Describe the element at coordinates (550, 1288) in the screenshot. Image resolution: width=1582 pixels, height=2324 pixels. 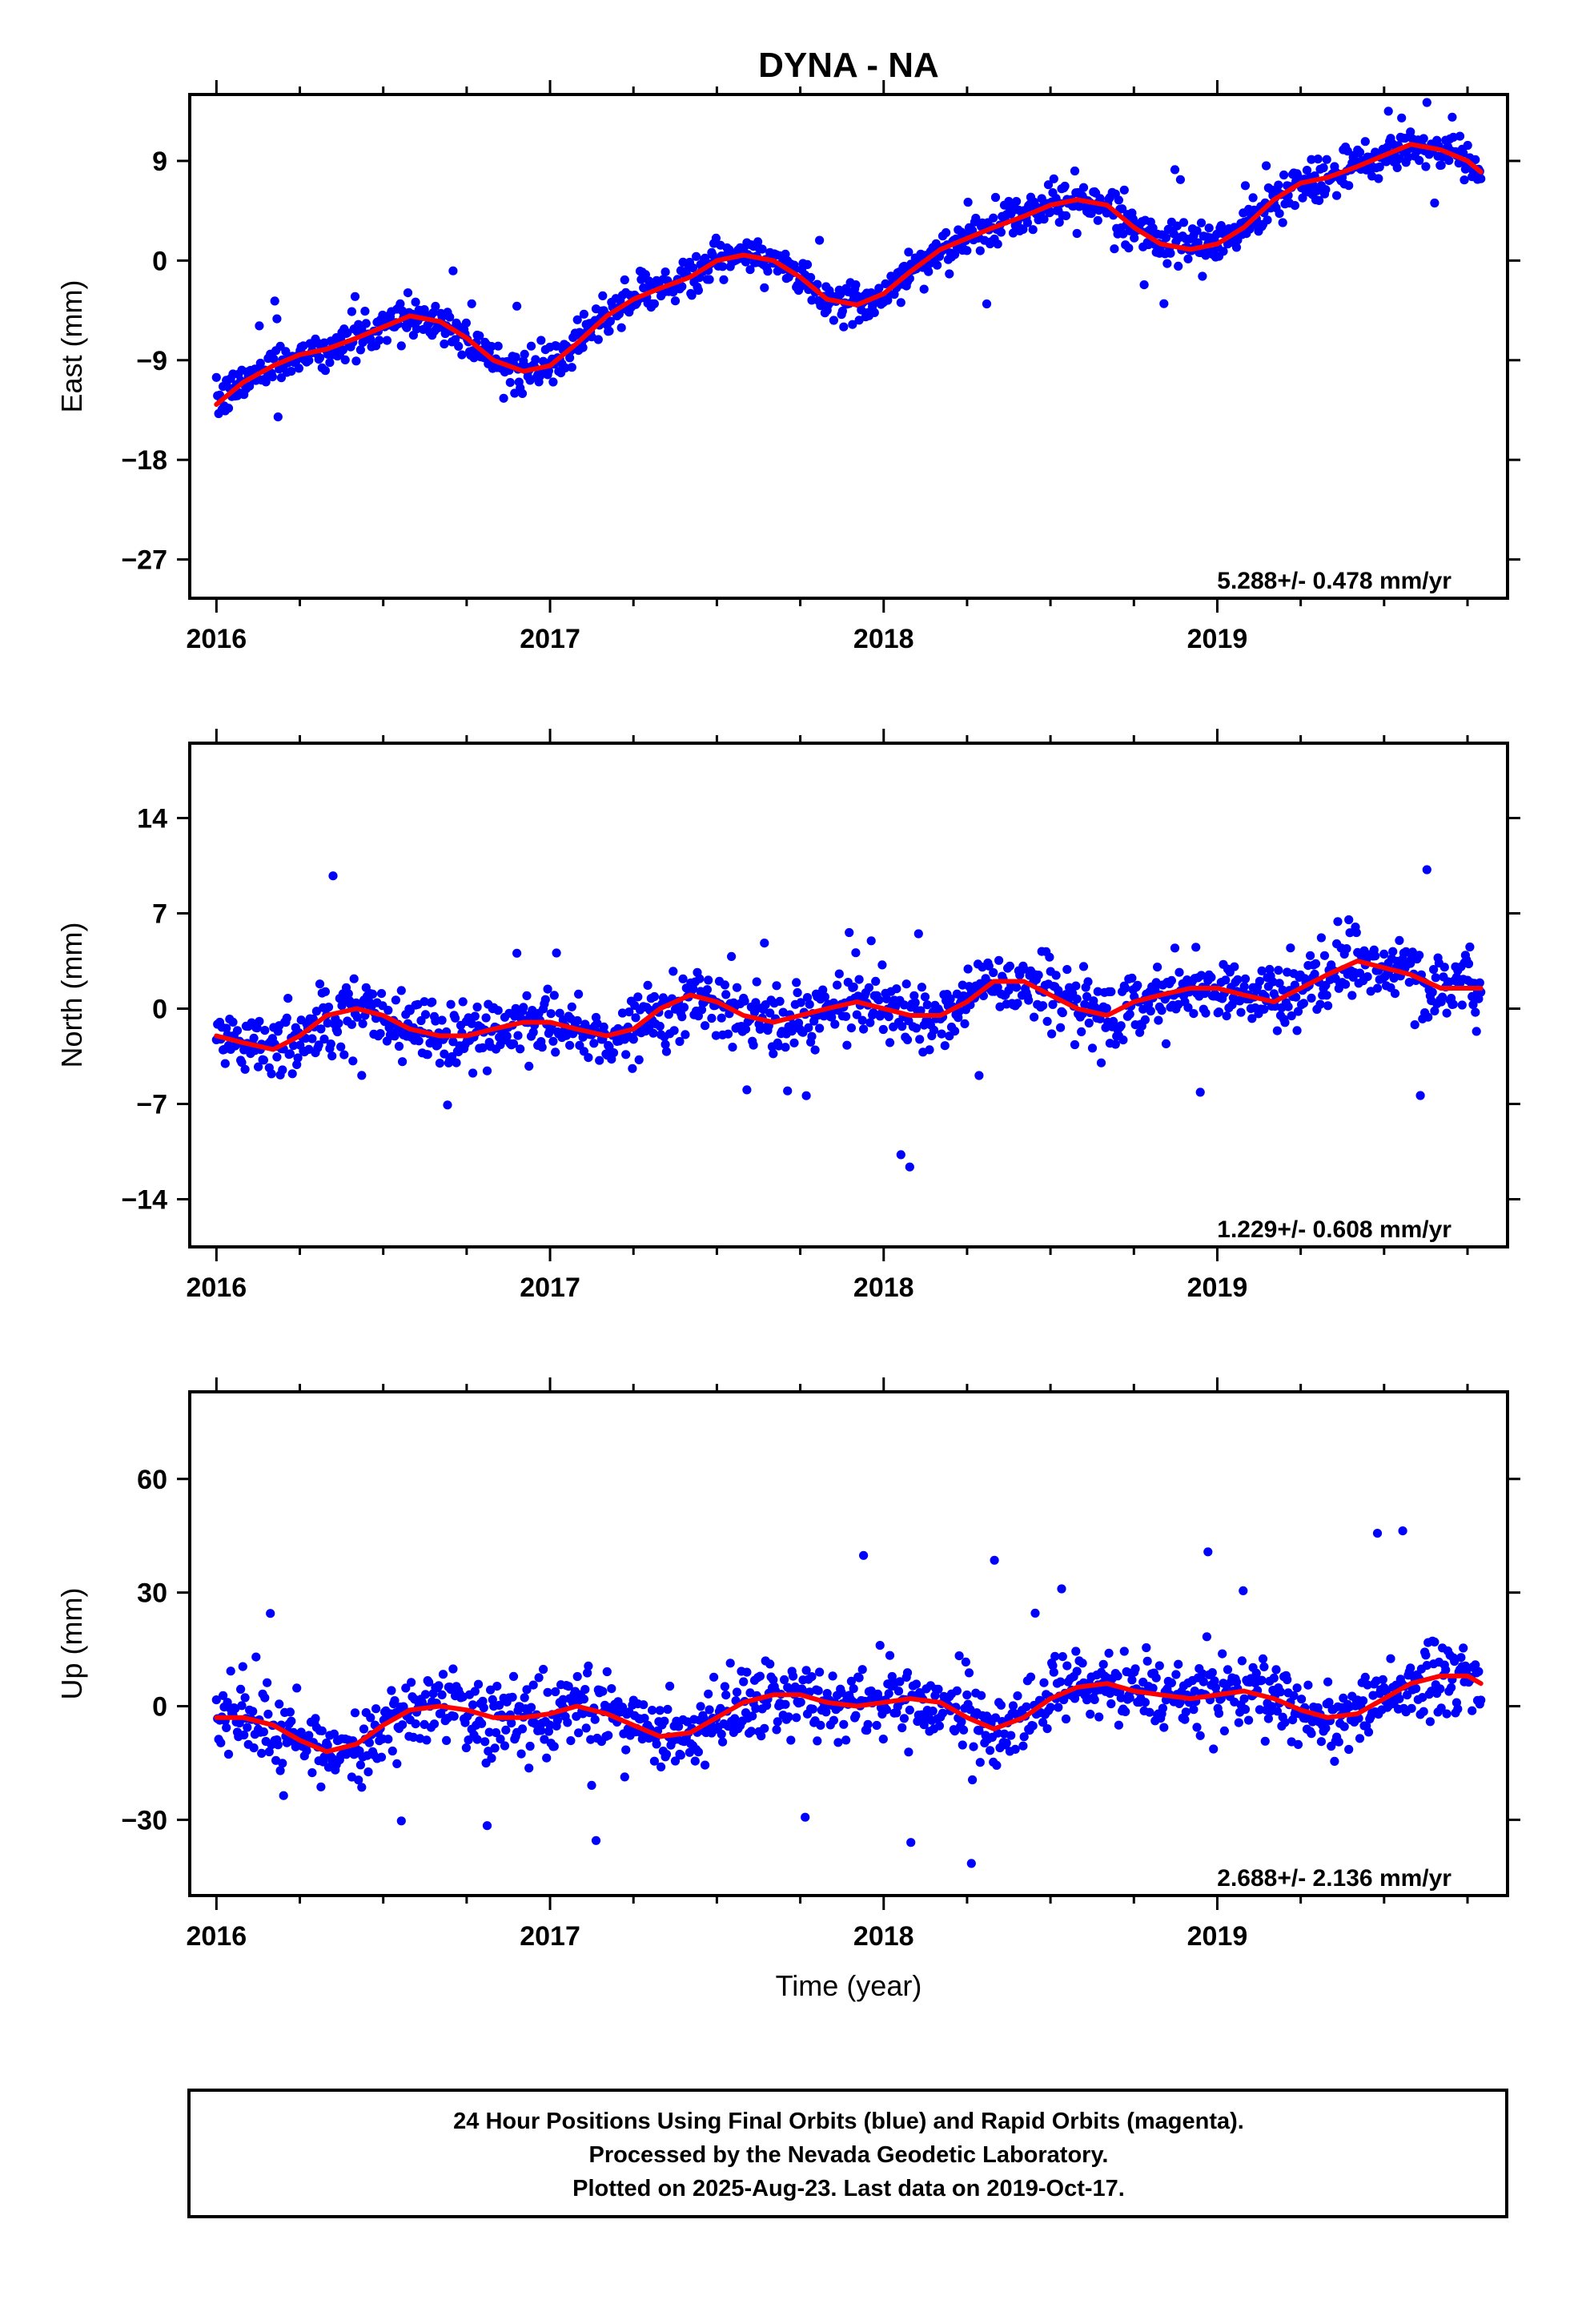
I see `north-x-tick-label: 2017` at that location.